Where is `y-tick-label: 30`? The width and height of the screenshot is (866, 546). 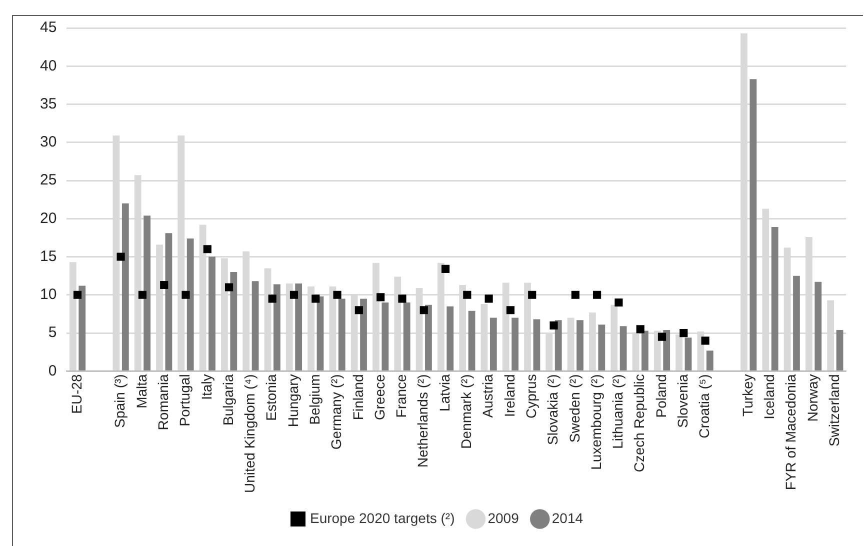
y-tick-label: 30 is located at coordinates (48, 142).